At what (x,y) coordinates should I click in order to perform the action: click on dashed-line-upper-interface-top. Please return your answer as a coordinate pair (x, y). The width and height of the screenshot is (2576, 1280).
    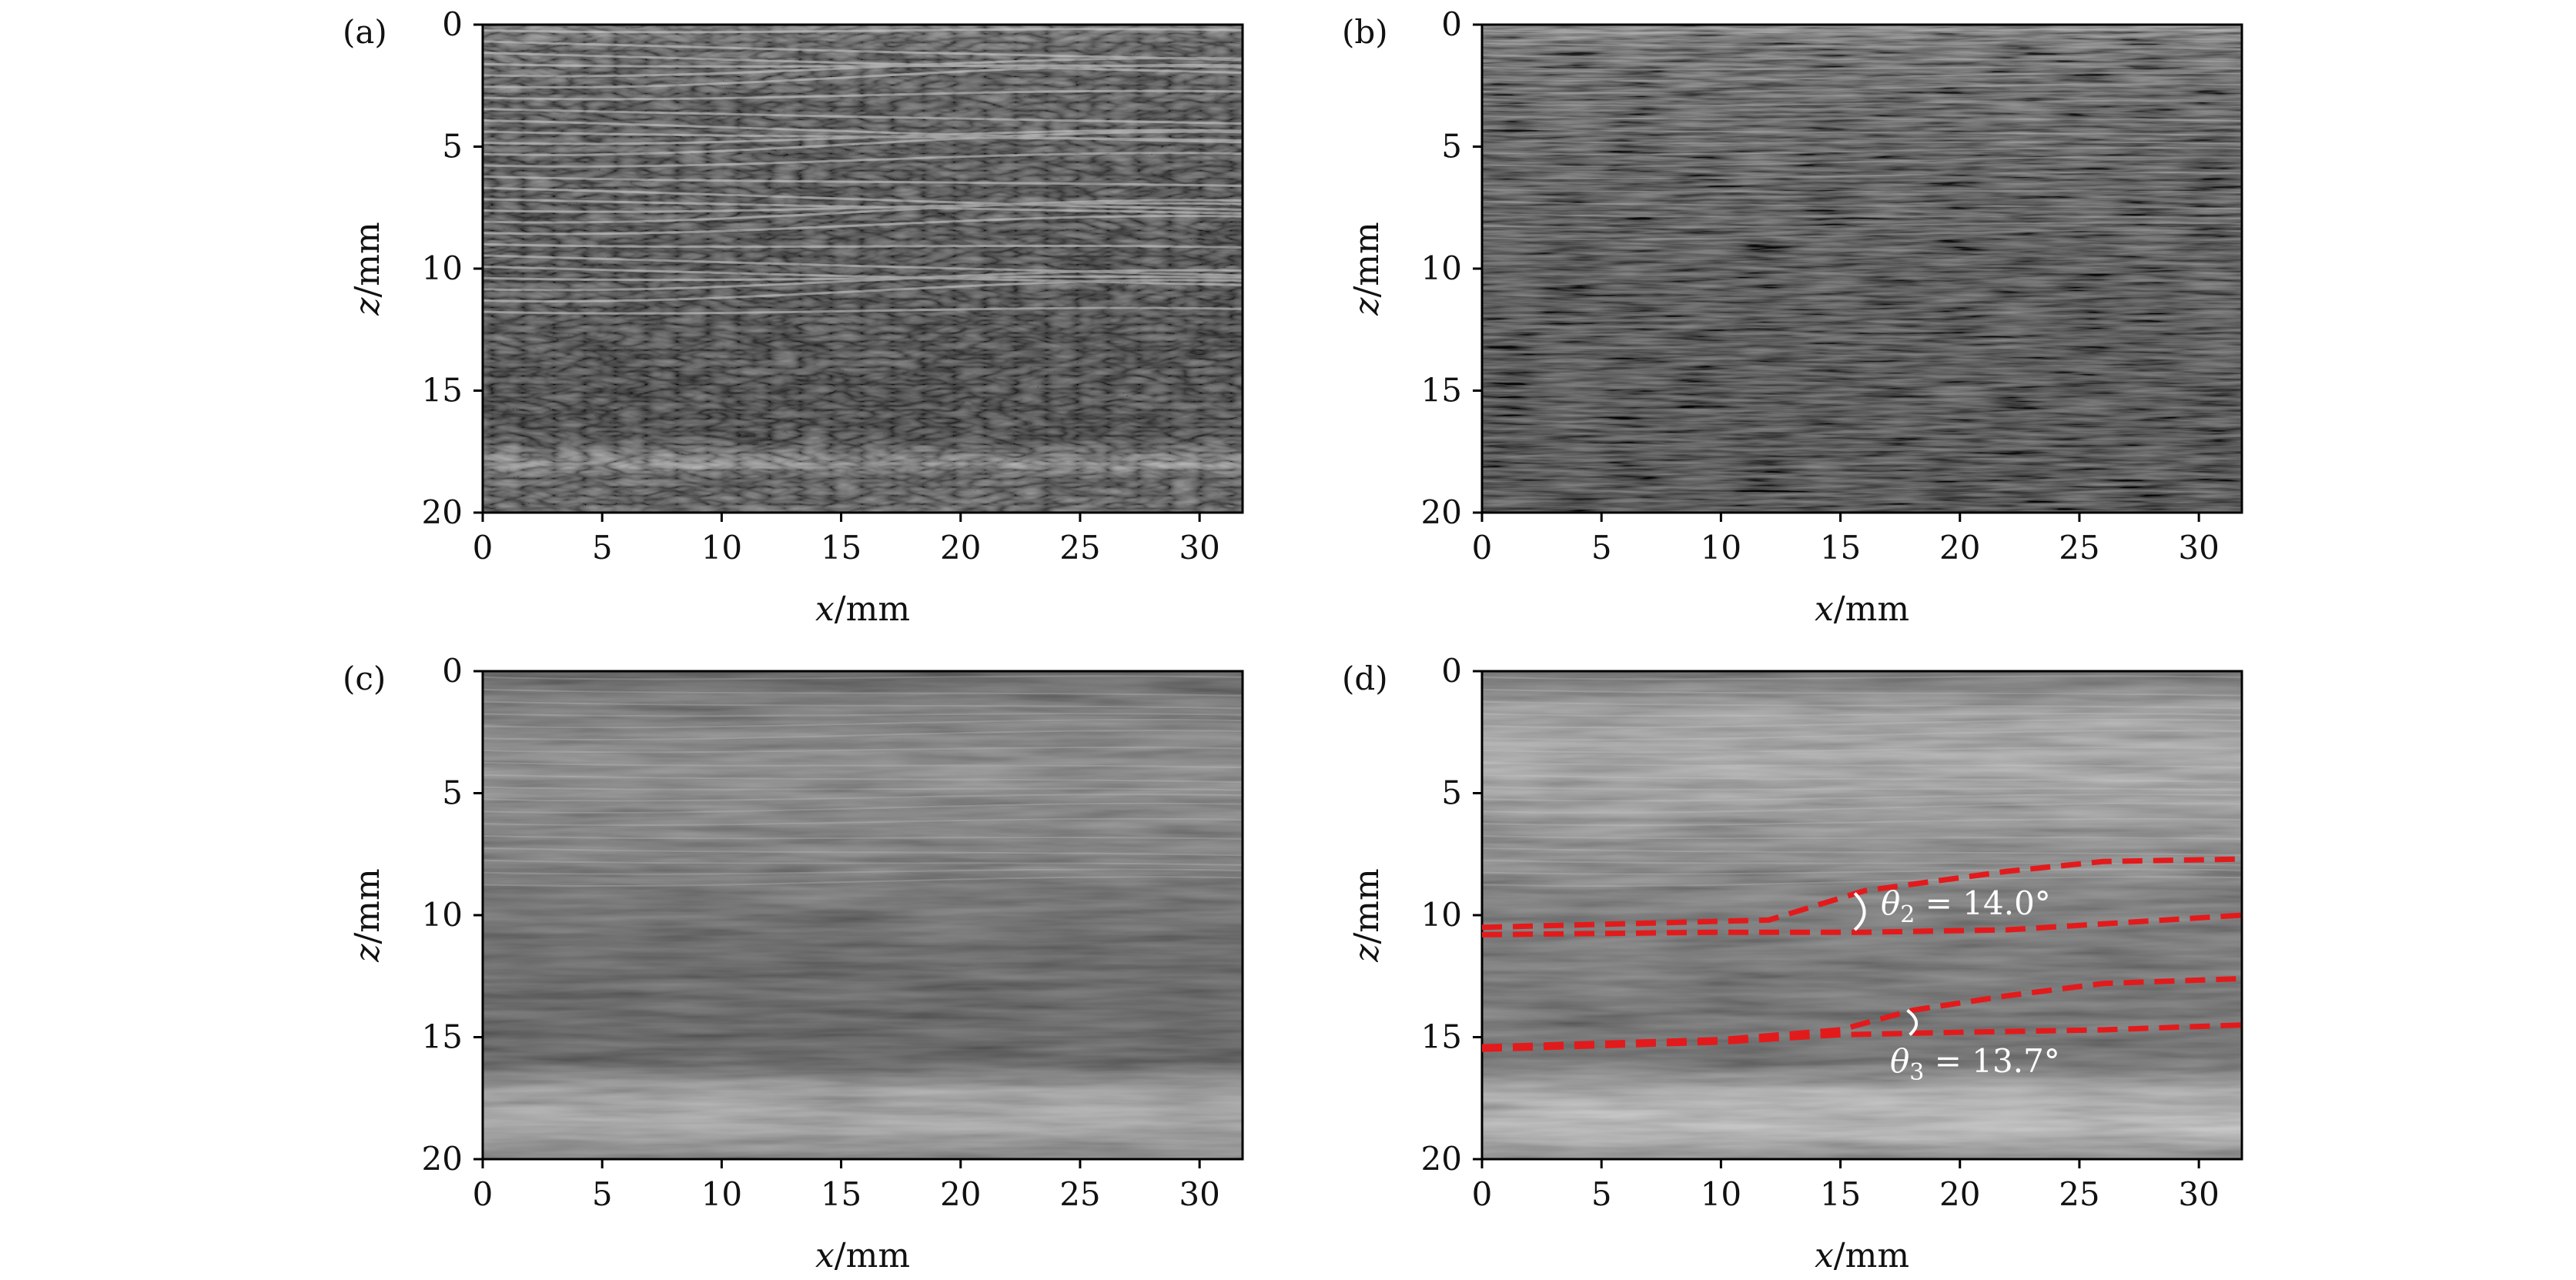
    Looking at the image, I should click on (1862, 894).